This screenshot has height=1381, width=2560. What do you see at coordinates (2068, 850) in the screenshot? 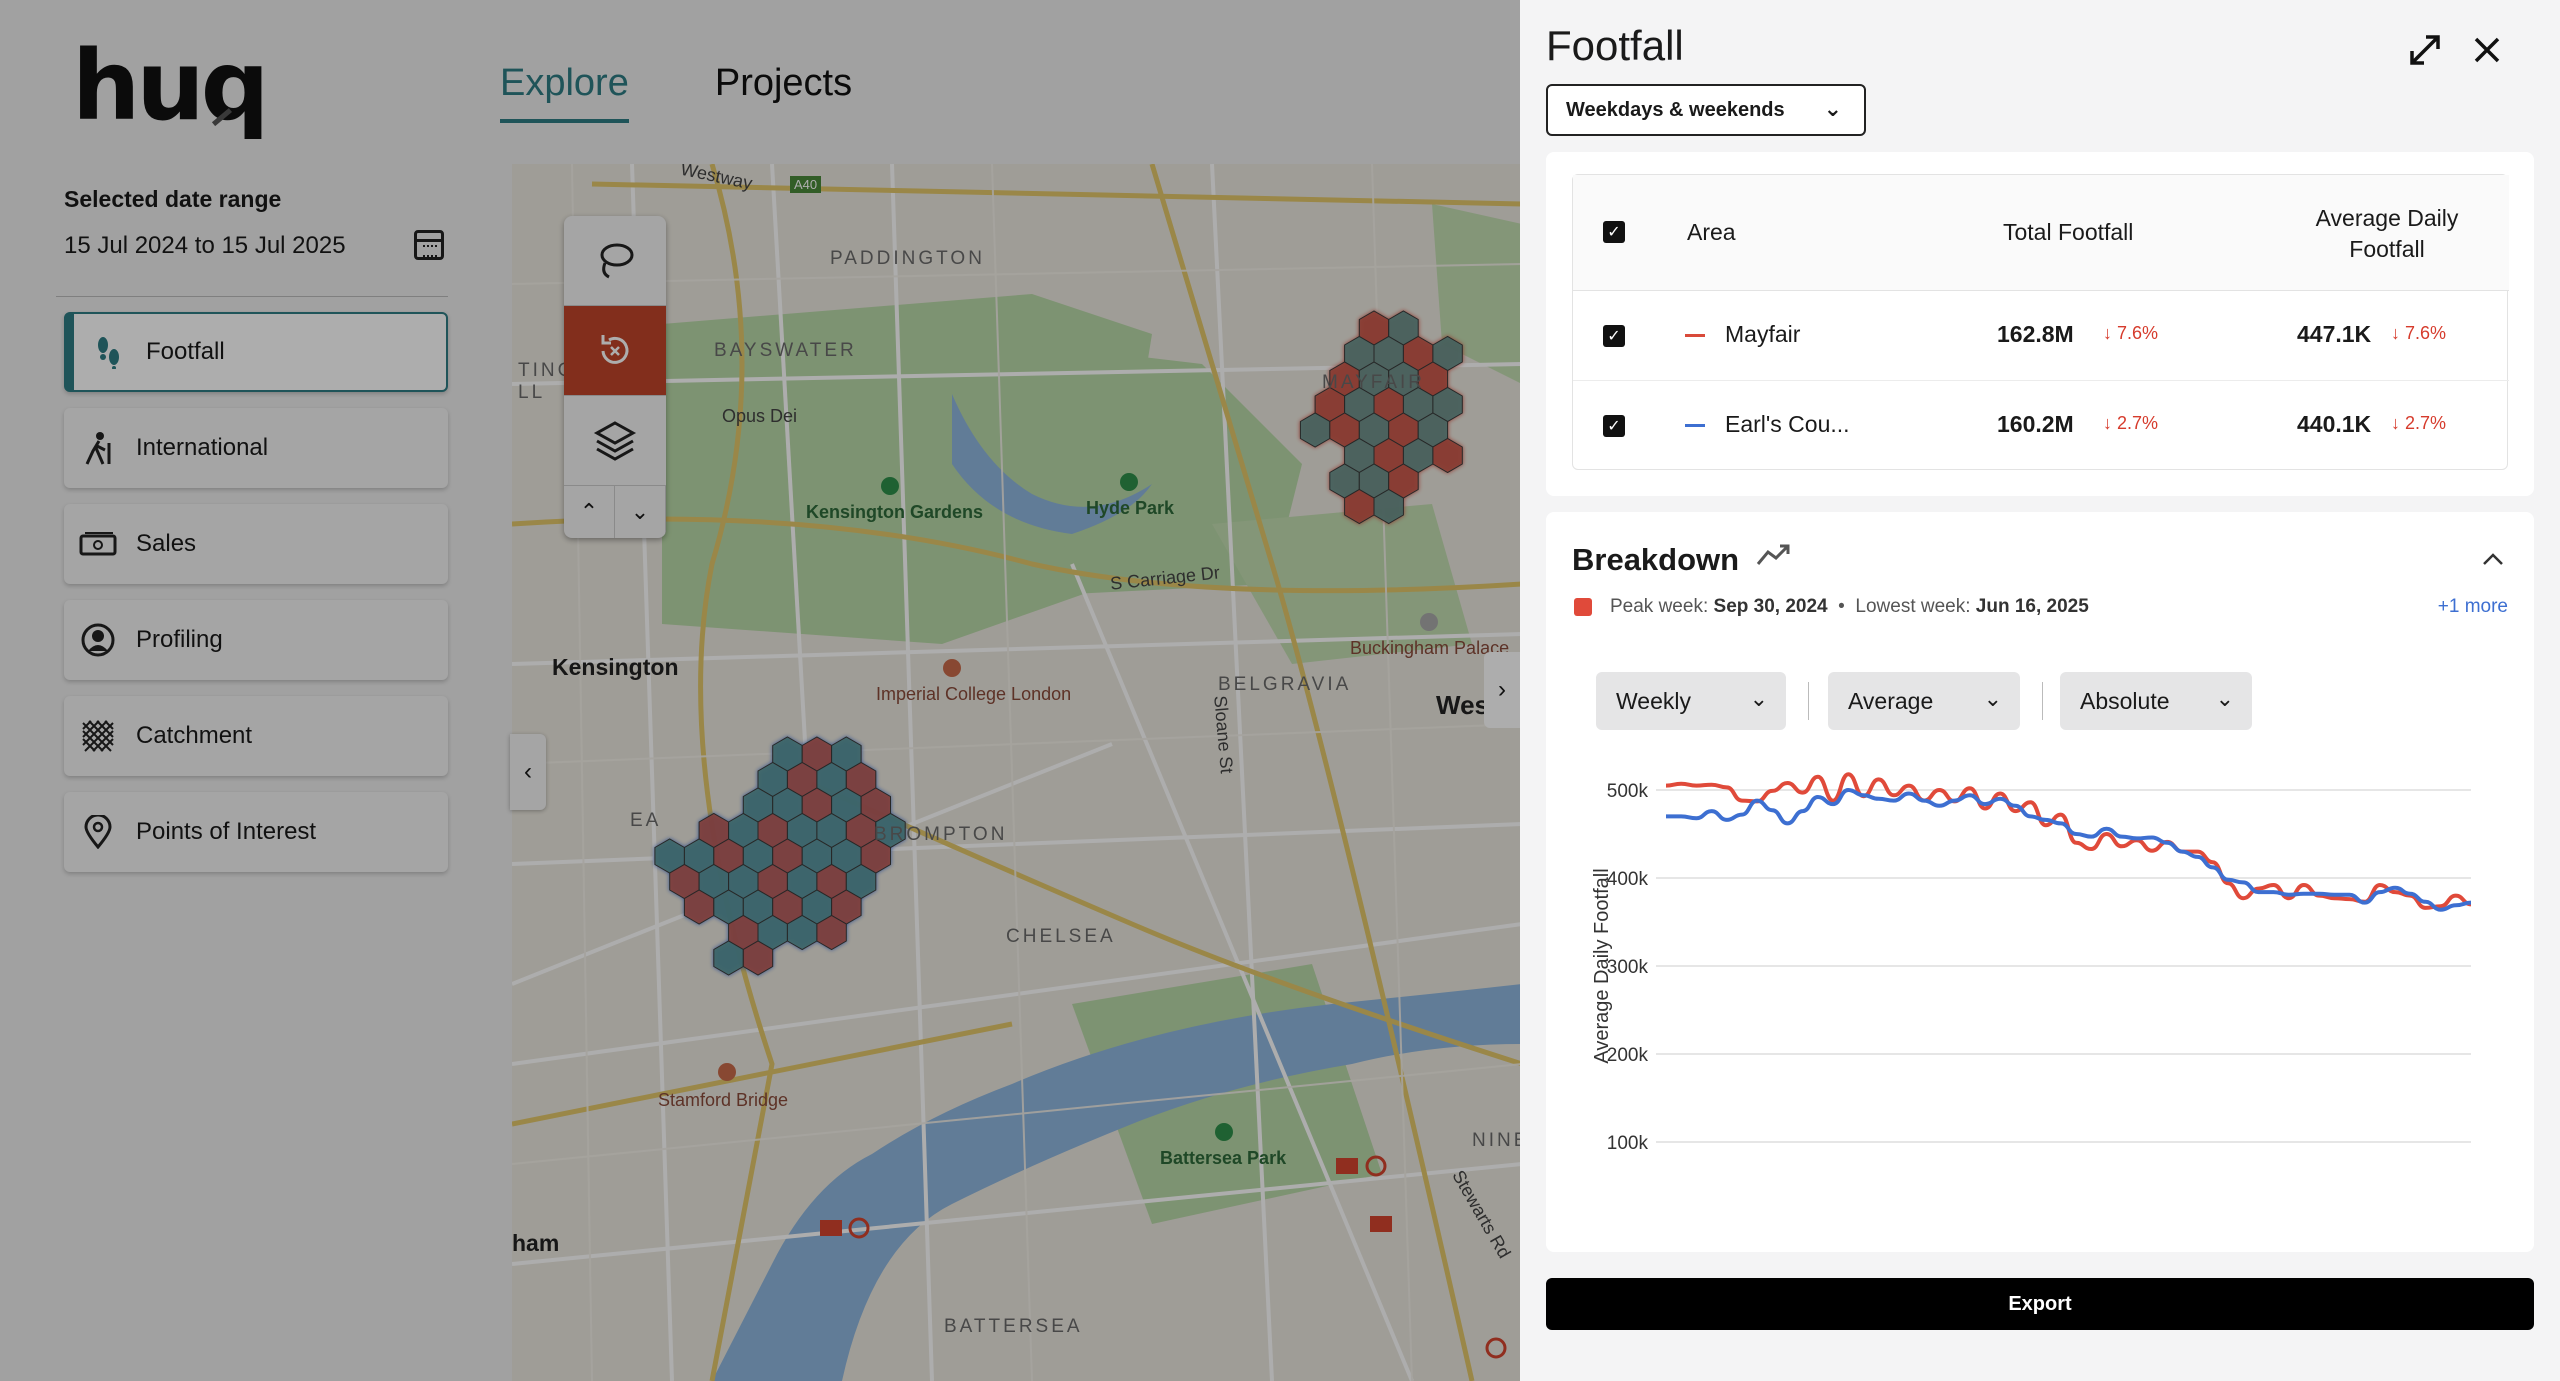
I see `series-line-earl-s-court` at bounding box center [2068, 850].